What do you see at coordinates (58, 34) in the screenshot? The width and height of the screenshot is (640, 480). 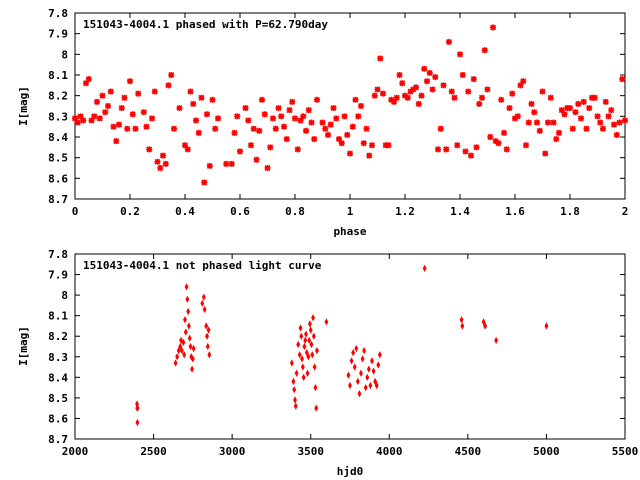 I see `y-tick-label: 7.9` at bounding box center [58, 34].